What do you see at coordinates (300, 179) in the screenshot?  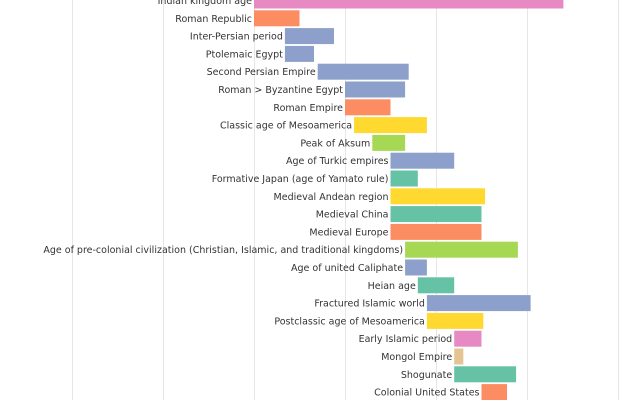 I see `bar-label: Formative Japan (age of Yamato rule)` at bounding box center [300, 179].